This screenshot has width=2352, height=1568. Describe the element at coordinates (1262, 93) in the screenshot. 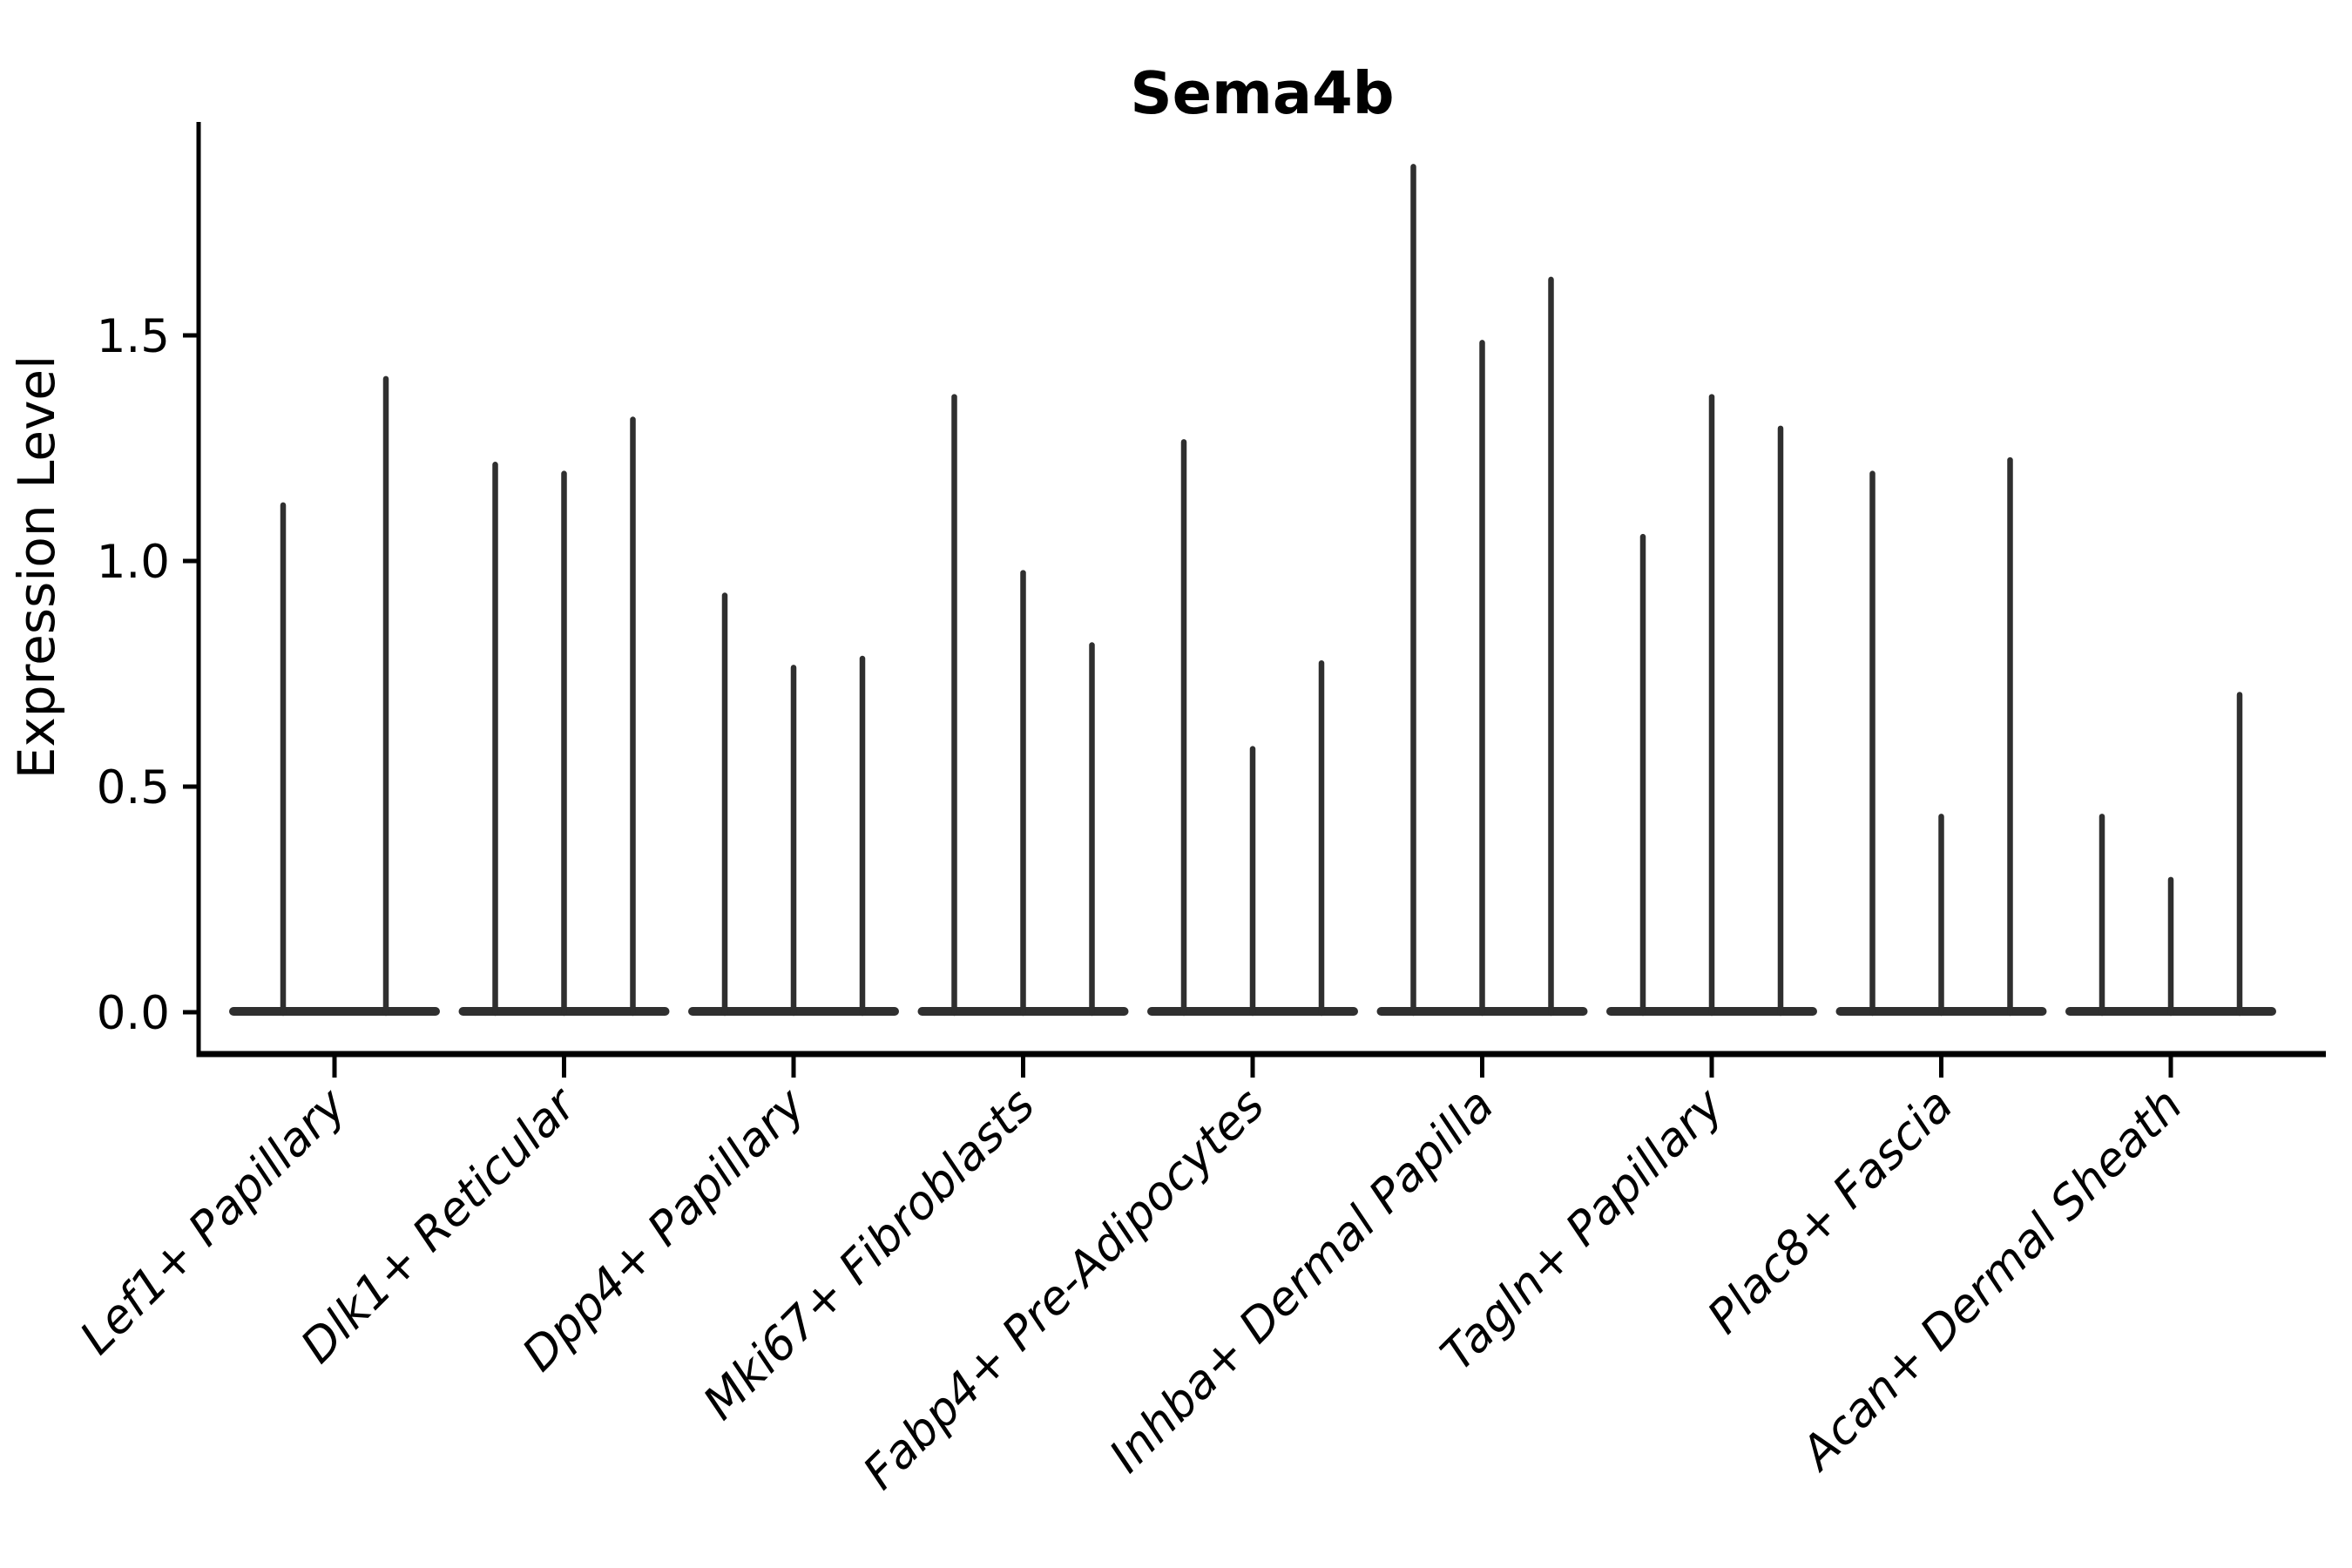

I see `plot-title: Sema4b` at that location.